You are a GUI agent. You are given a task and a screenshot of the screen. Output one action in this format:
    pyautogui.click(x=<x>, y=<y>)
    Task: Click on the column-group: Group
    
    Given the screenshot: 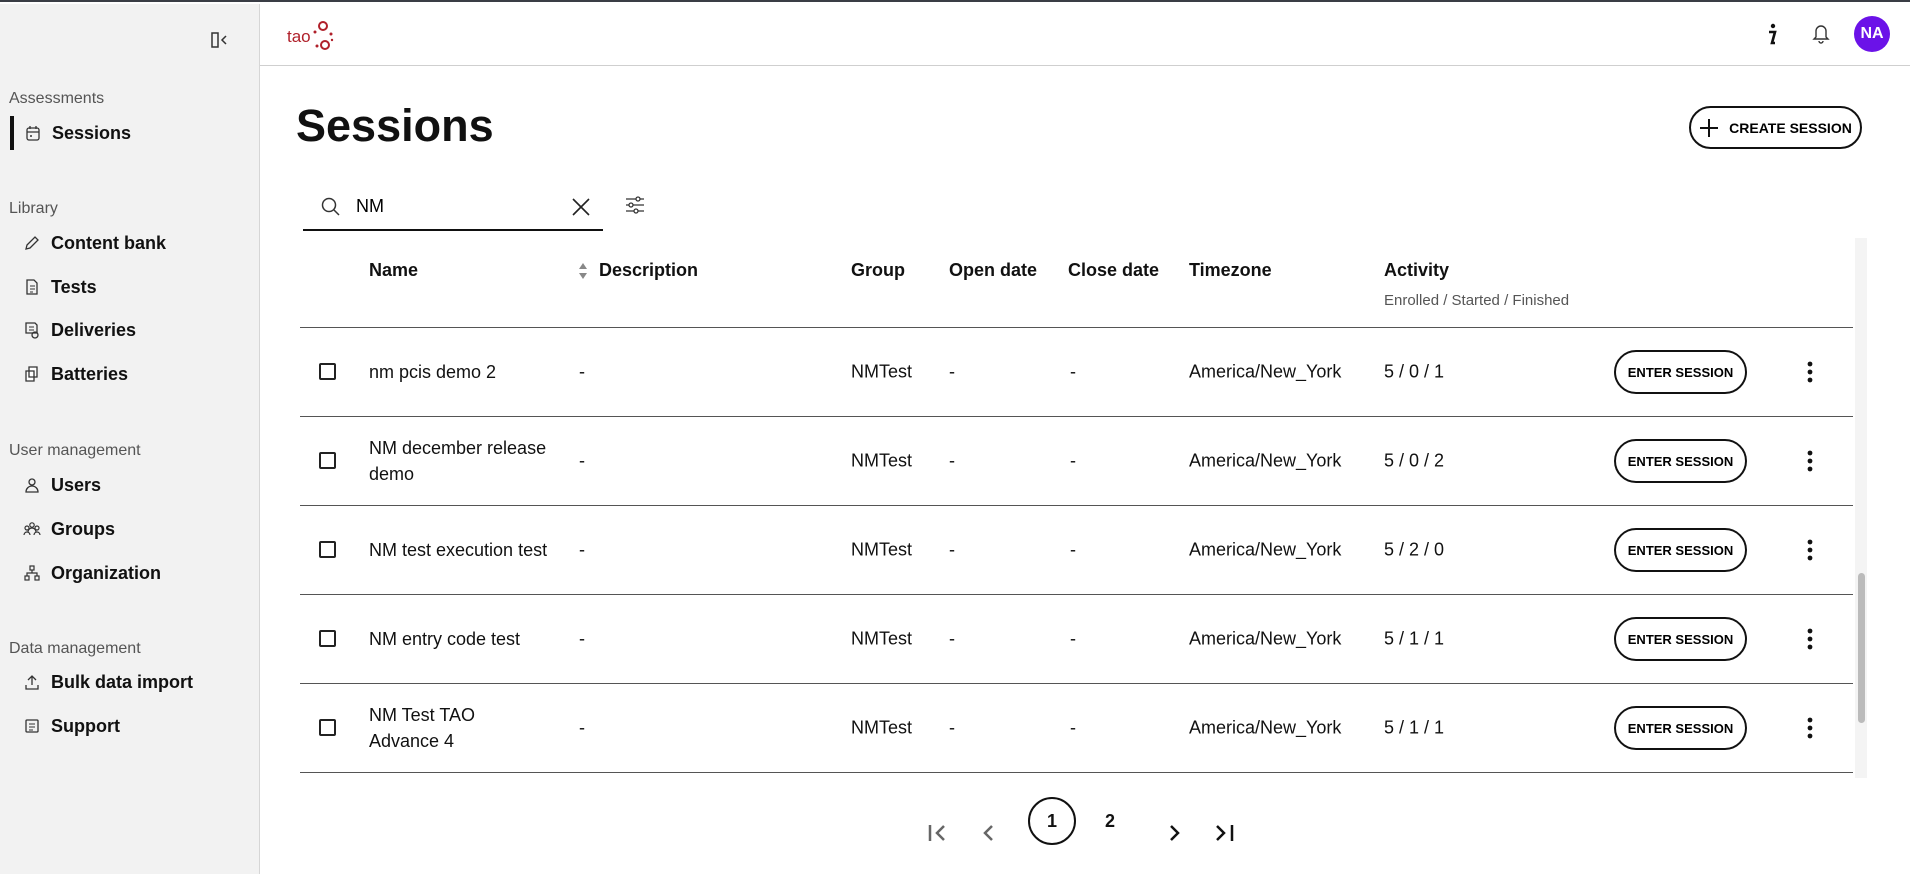 What is the action you would take?
    pyautogui.click(x=878, y=270)
    